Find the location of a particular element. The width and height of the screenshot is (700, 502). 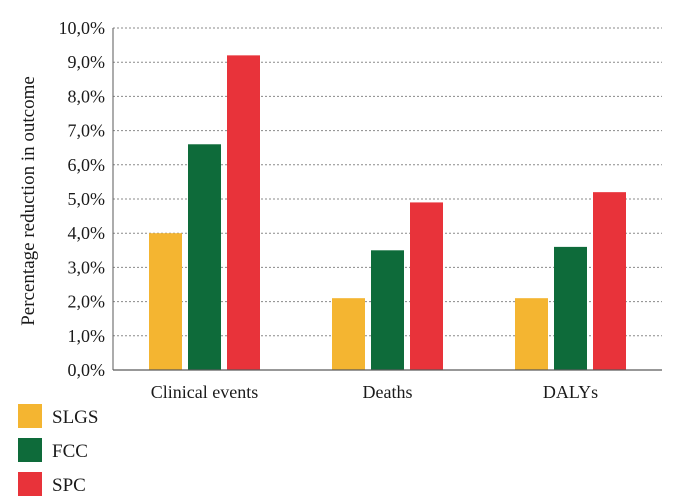

x-tick-label: DALYs is located at coordinates (570, 392).